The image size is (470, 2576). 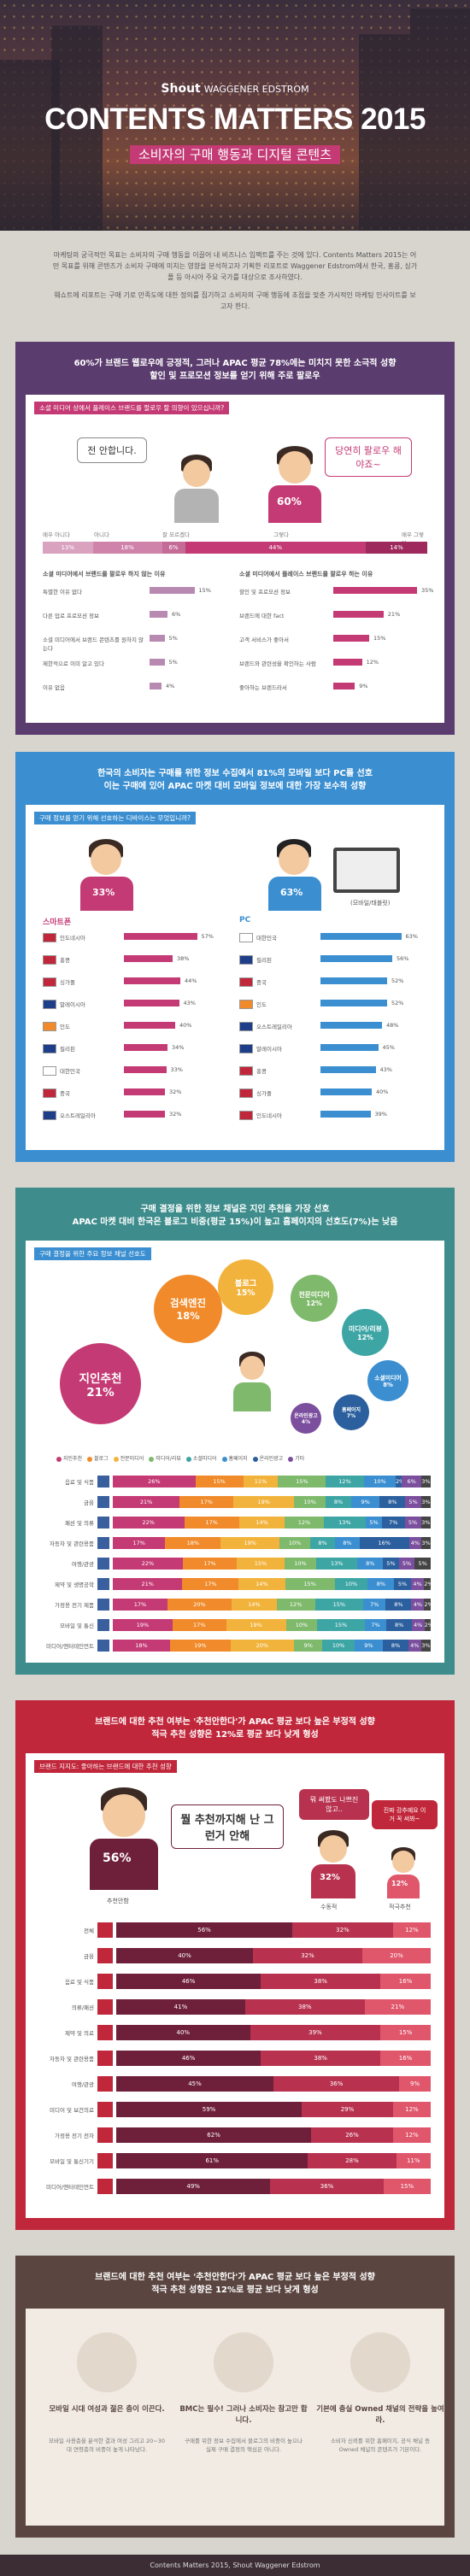 What do you see at coordinates (300, 1564) in the screenshot?
I see `bar-segment: 10%` at bounding box center [300, 1564].